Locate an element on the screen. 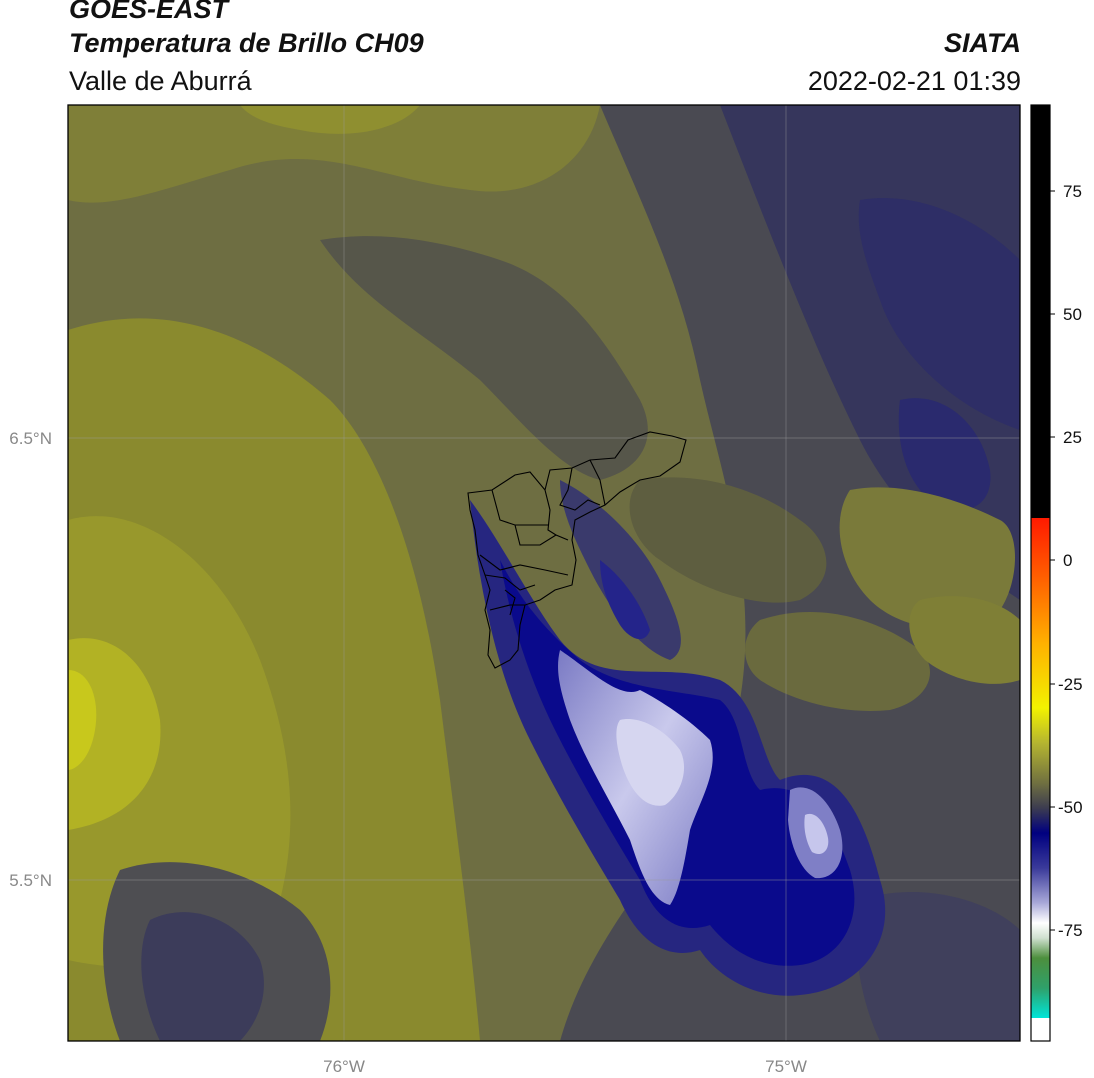  product-title: Temperatura de Brillo CH09 is located at coordinates (246, 43).